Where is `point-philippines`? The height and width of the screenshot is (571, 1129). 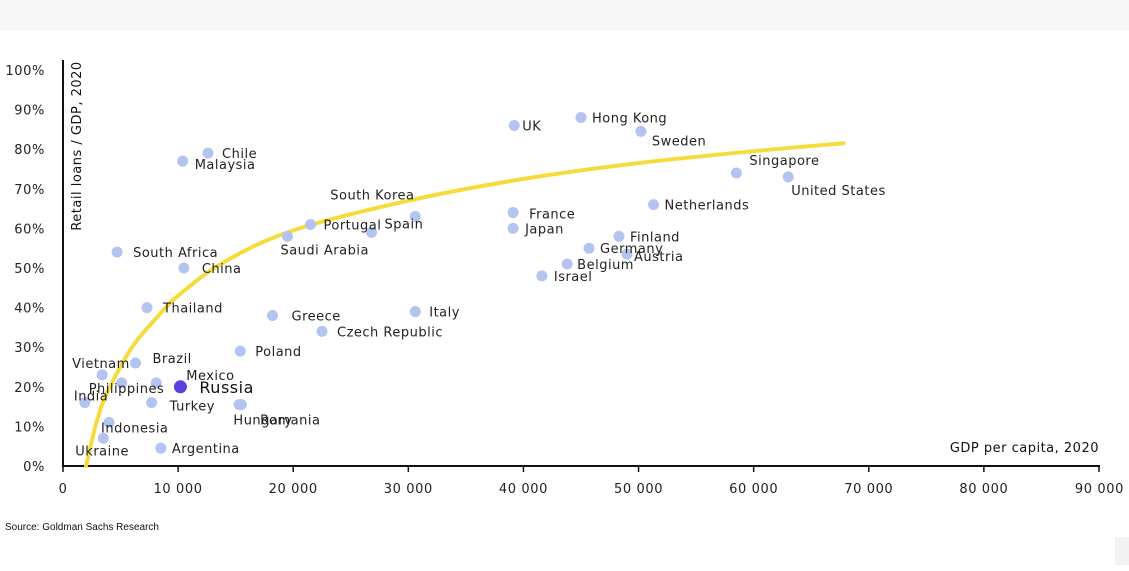
point-philippines is located at coordinates (122, 383).